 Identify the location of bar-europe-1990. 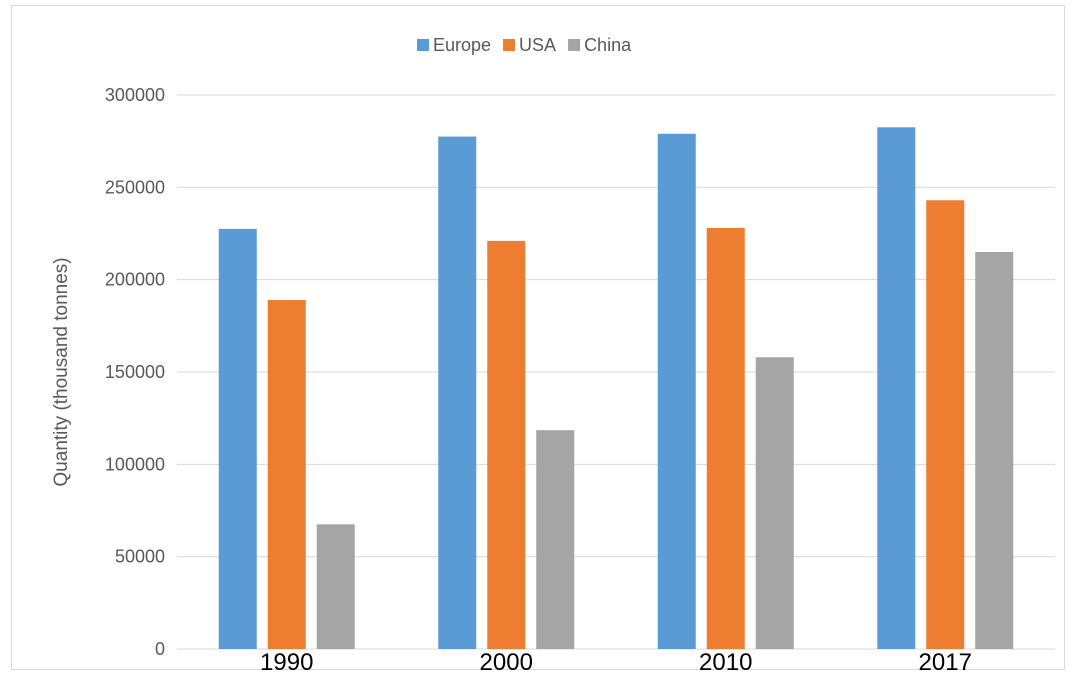
(237, 438).